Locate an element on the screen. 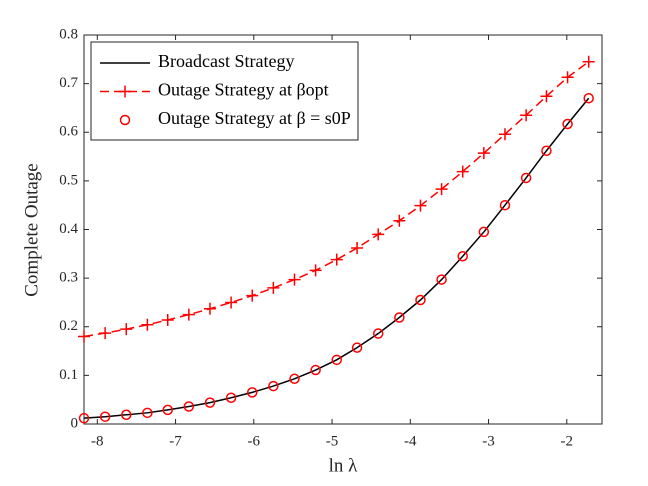  y-tick-label: 0.1 is located at coordinates (68, 375).